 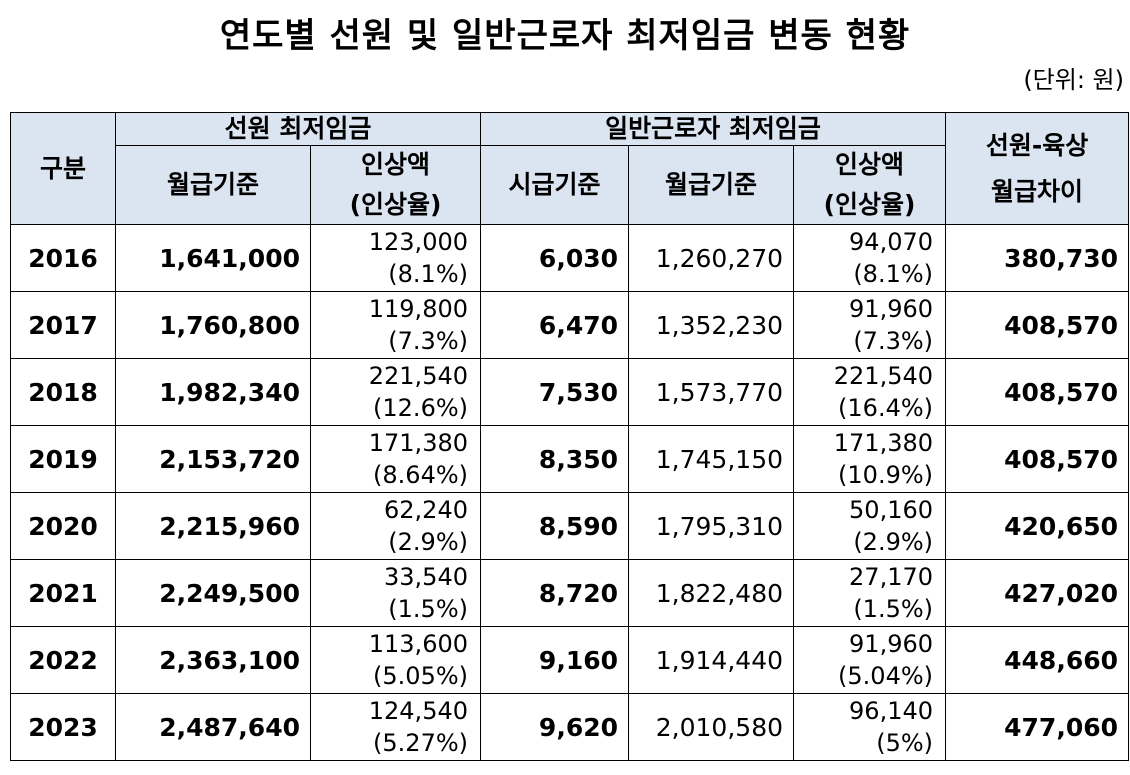 I want to click on increase-amount: 33,540, so click(x=426, y=577).